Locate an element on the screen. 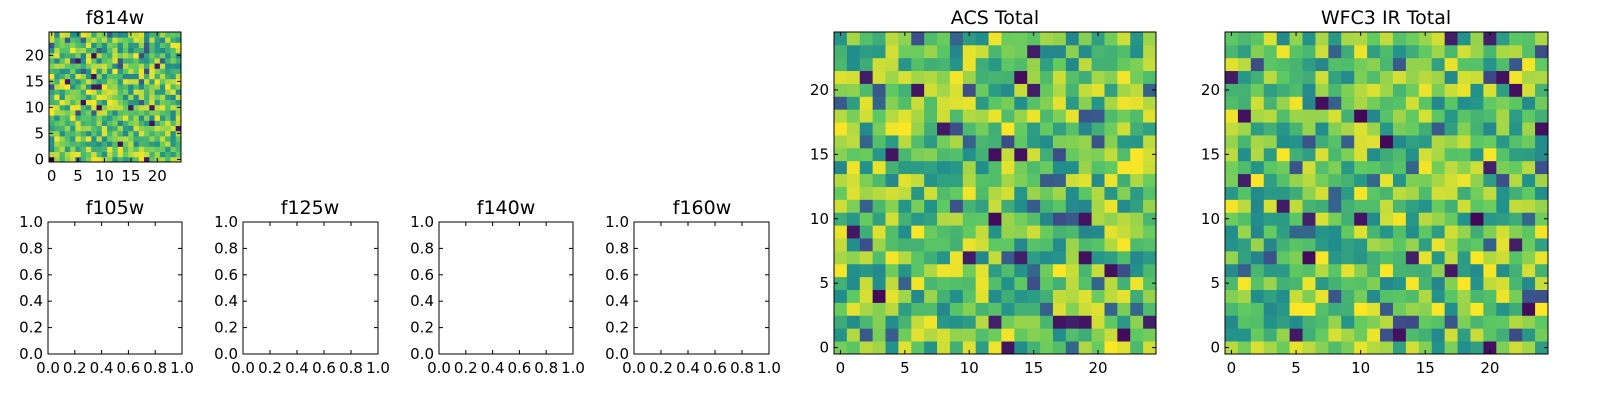  y-tick-label: 10 is located at coordinates (819, 219).